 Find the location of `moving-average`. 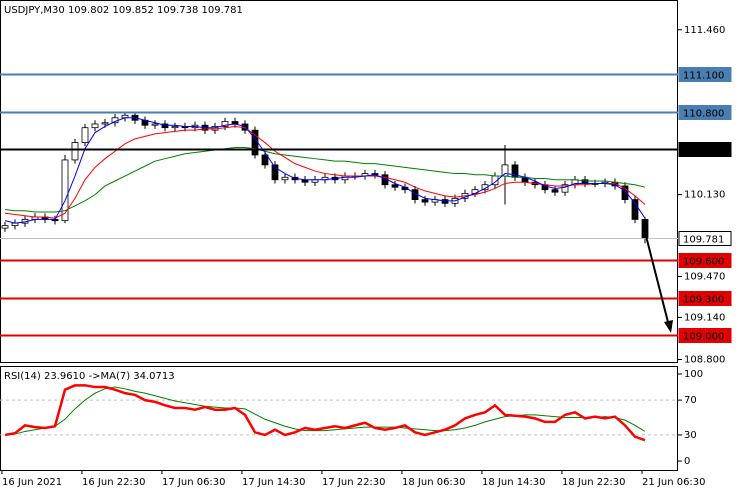

moving-average is located at coordinates (325, 180).